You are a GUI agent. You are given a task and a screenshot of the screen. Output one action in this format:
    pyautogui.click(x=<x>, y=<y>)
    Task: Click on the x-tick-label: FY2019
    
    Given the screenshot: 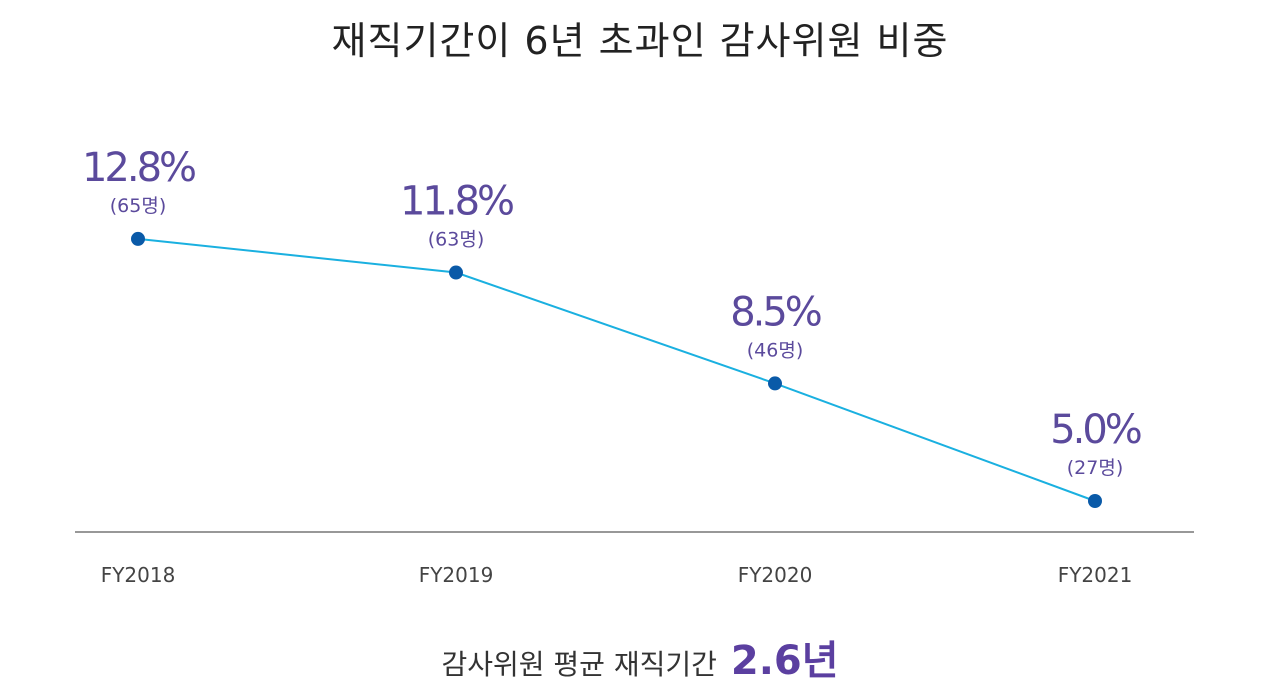 What is the action you would take?
    pyautogui.click(x=456, y=575)
    